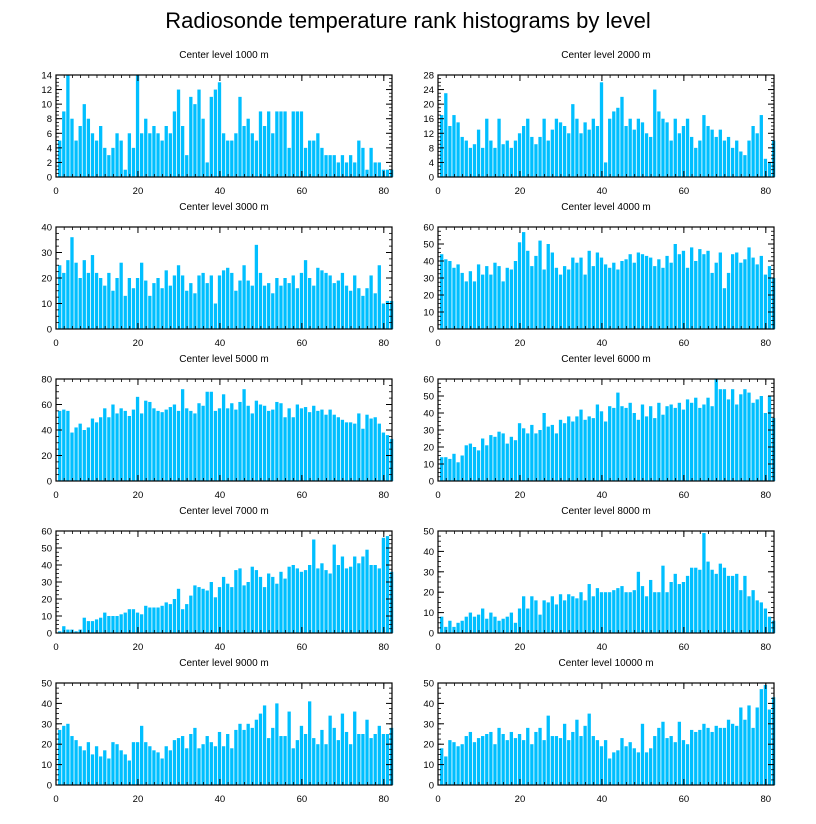  I want to click on y-tick-label: 80, so click(46, 380).